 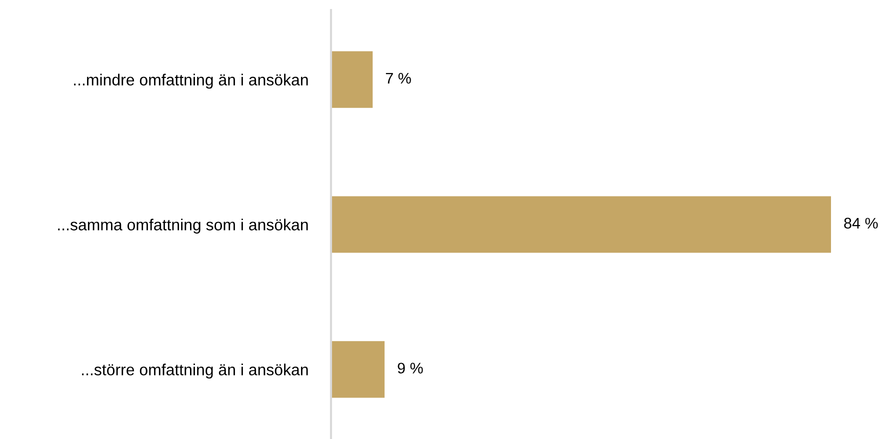 What do you see at coordinates (191, 81) in the screenshot?
I see `y-tick-label: ...mindre omfattning än i ansökan` at bounding box center [191, 81].